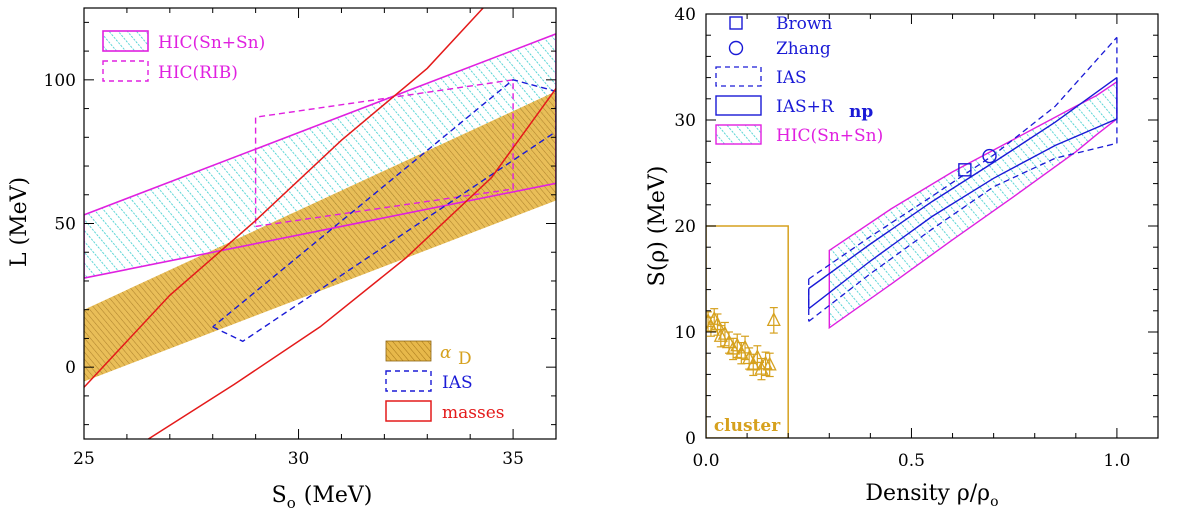 The image size is (1178, 512). I want to click on ias-rnp-lower, so click(963, 214).